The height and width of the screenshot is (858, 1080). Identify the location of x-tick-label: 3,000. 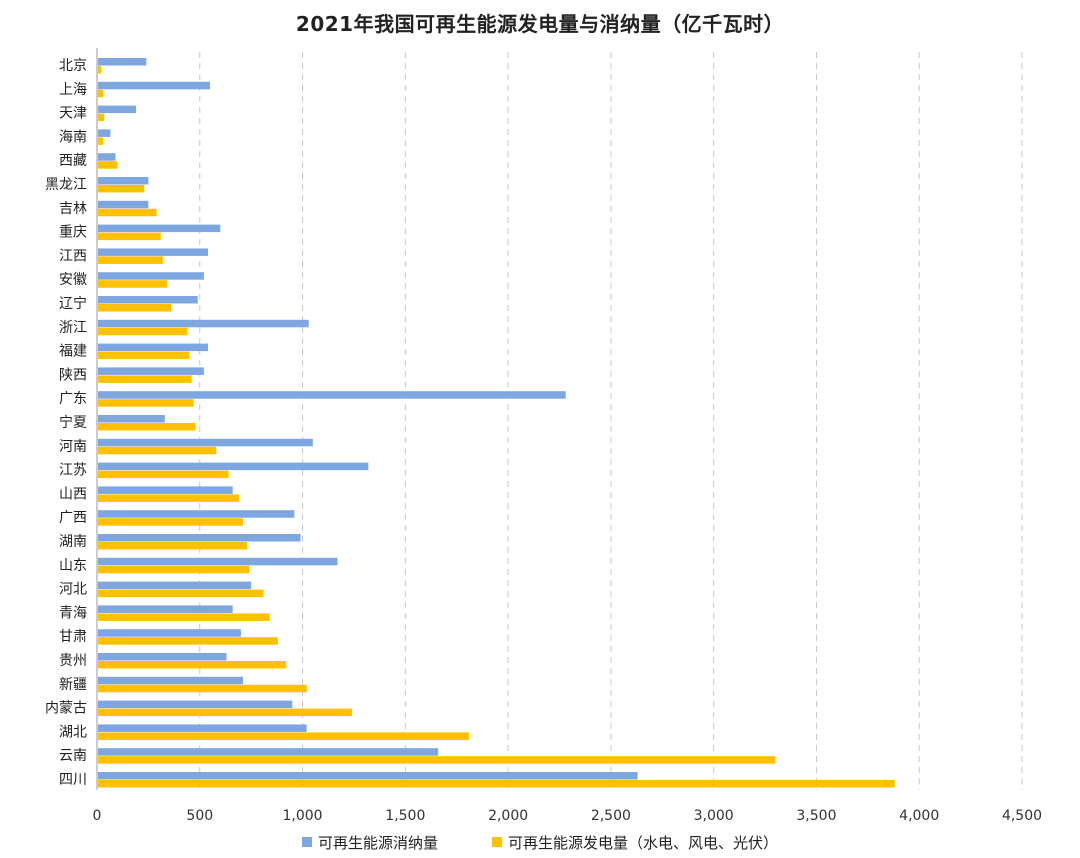
(714, 816).